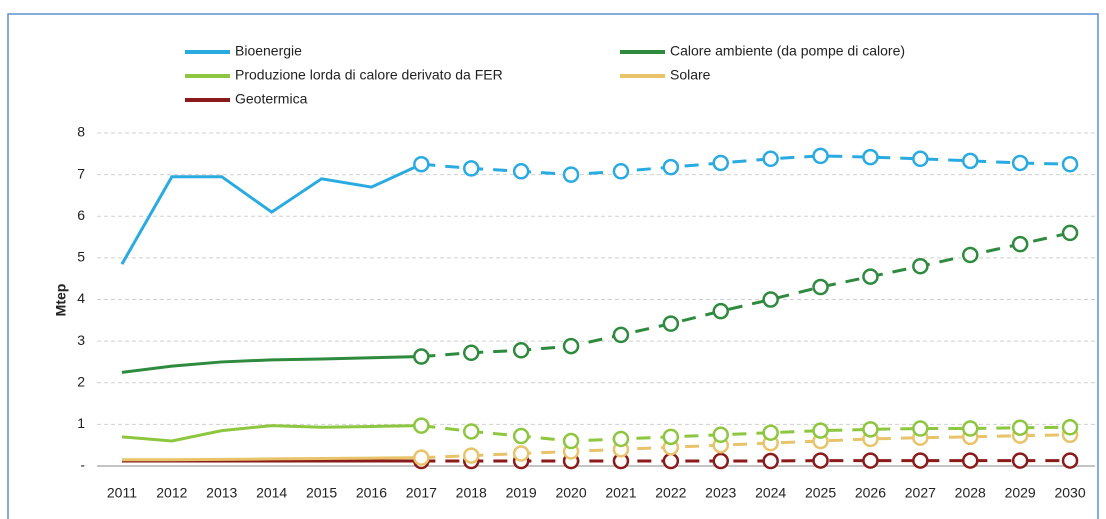 The height and width of the screenshot is (519, 1106). I want to click on x-tick-label: 2026, so click(870, 493).